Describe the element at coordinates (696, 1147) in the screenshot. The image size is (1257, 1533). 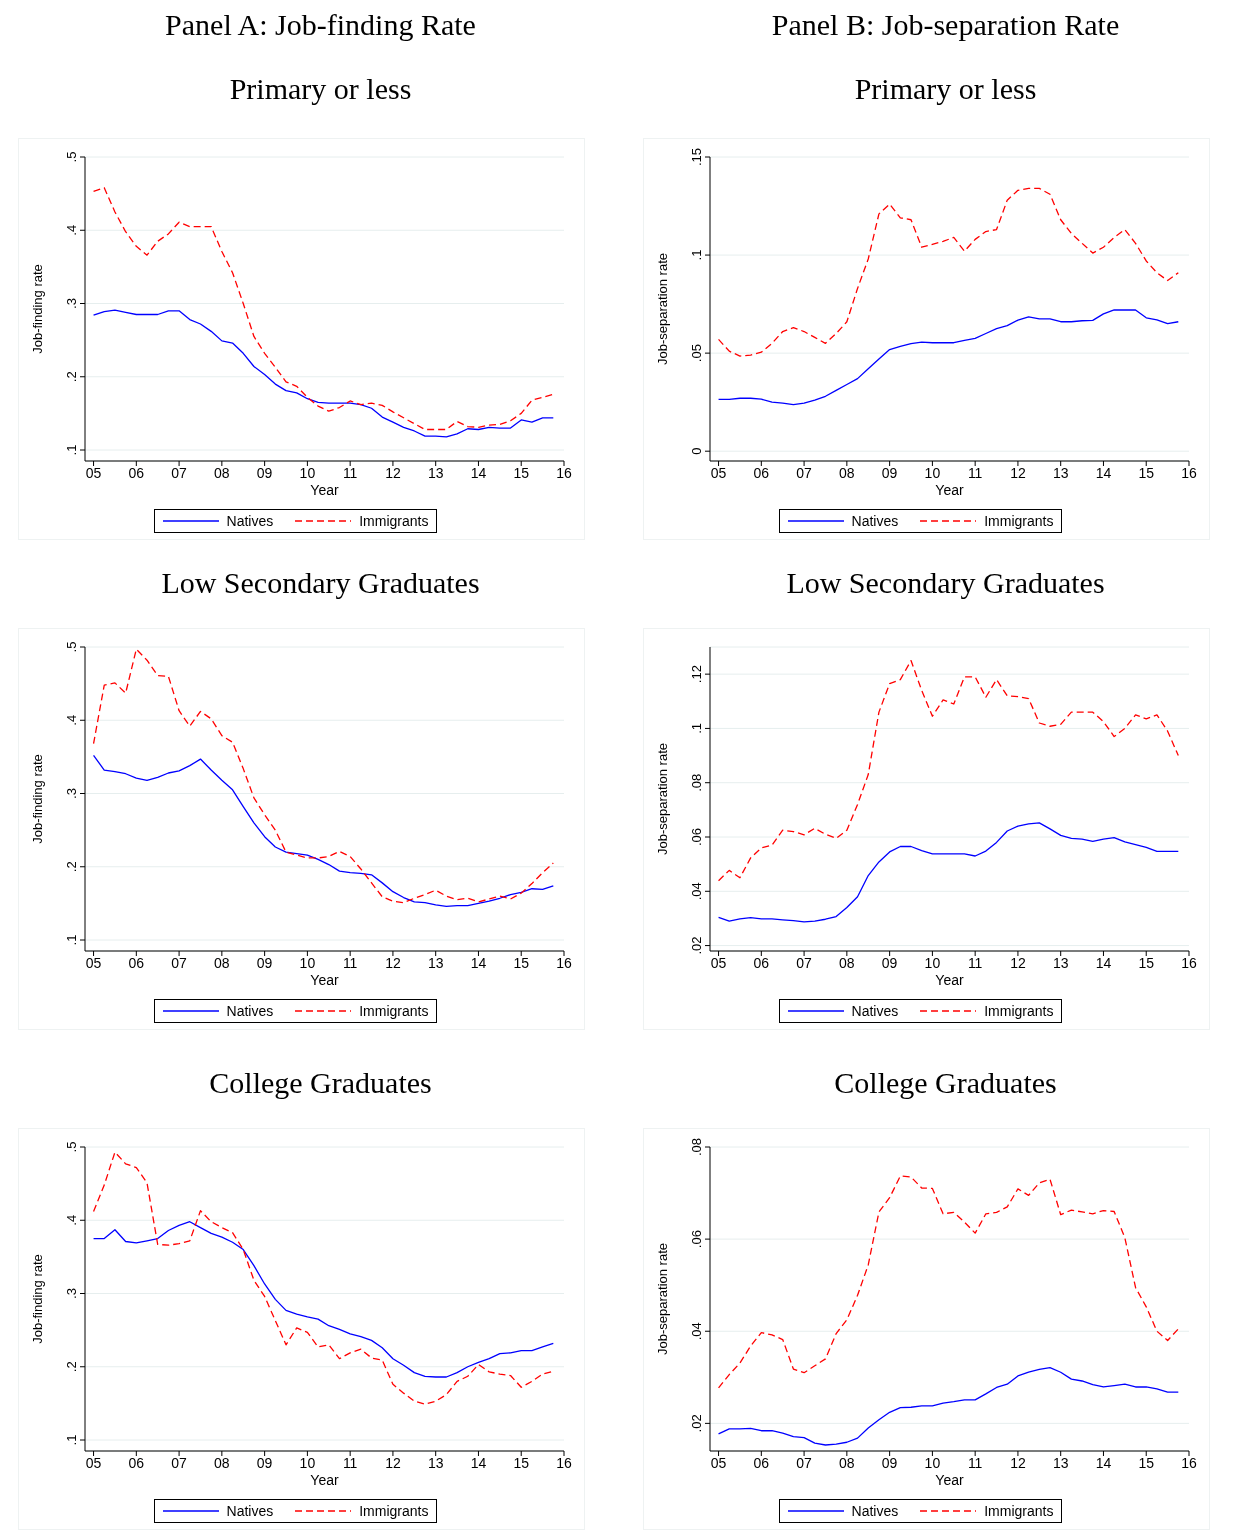
I see `y-tick-label: .08` at that location.